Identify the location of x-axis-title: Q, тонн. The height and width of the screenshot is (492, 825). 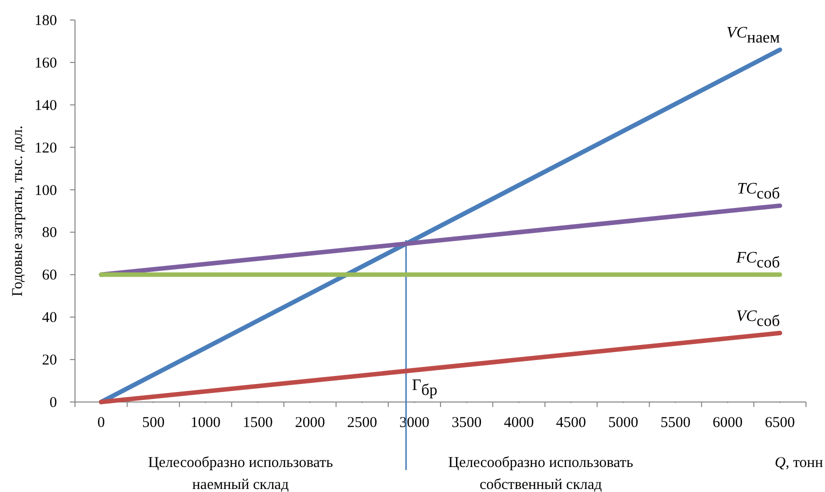
(798, 463).